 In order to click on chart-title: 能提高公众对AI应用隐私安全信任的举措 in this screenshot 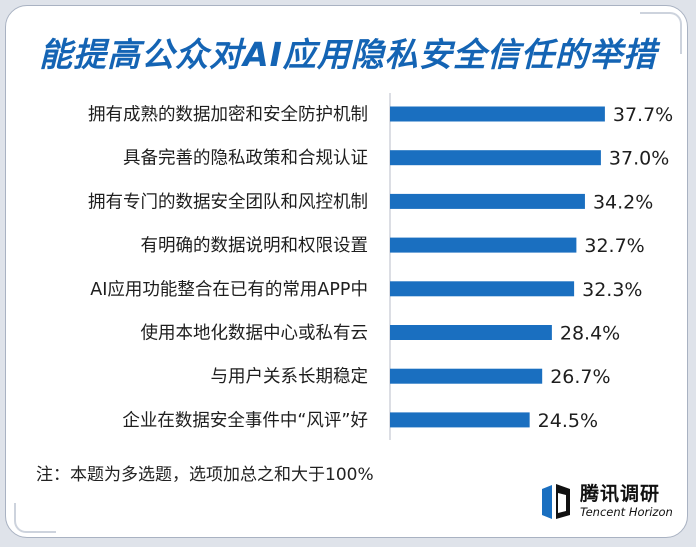, I will do `click(348, 54)`.